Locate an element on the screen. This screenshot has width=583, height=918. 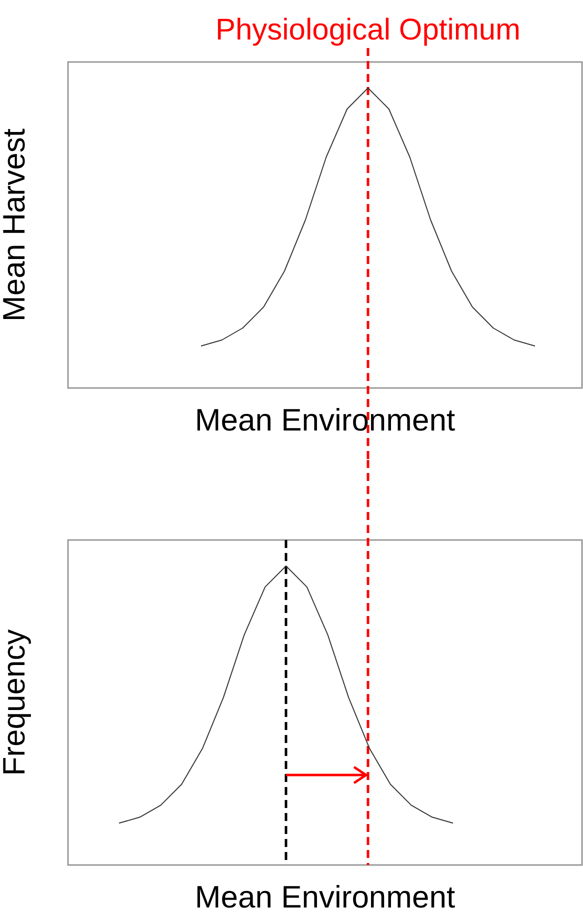
y-axis-title: Mean Harvest is located at coordinates (16, 225).